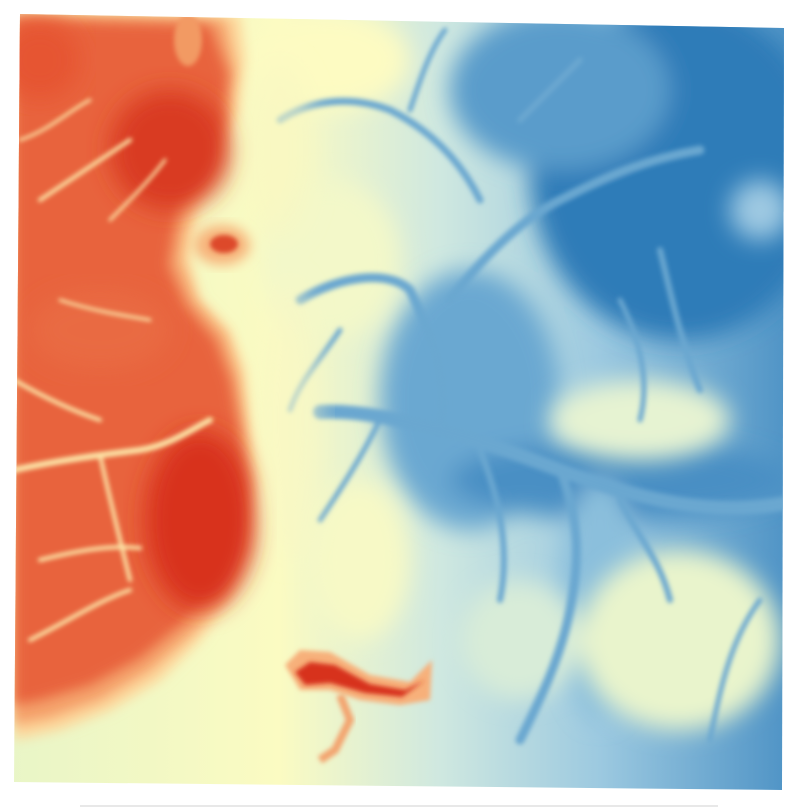 The height and width of the screenshot is (810, 800). I want to click on isolated-hill-north, so click(222, 245).